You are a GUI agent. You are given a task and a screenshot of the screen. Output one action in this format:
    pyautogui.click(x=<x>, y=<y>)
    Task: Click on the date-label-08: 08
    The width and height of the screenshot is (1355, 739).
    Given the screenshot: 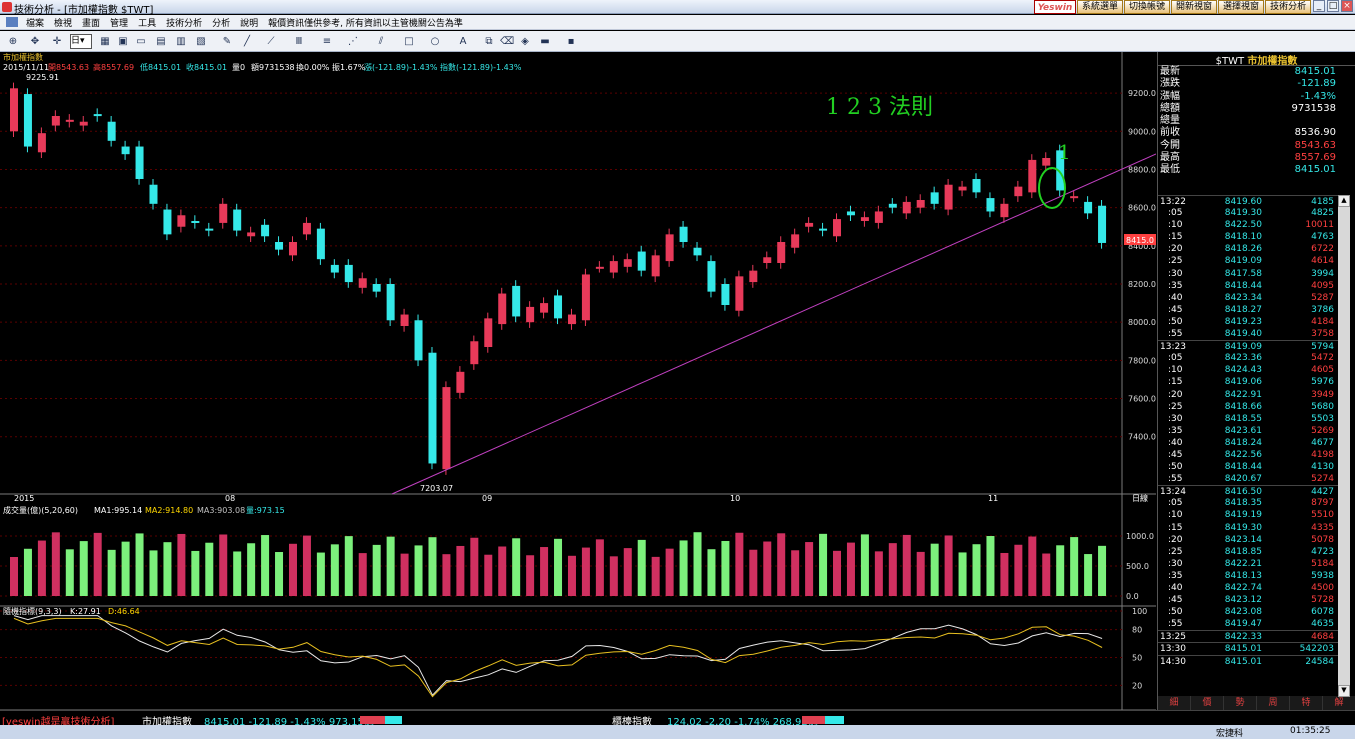 What is the action you would take?
    pyautogui.click(x=230, y=498)
    